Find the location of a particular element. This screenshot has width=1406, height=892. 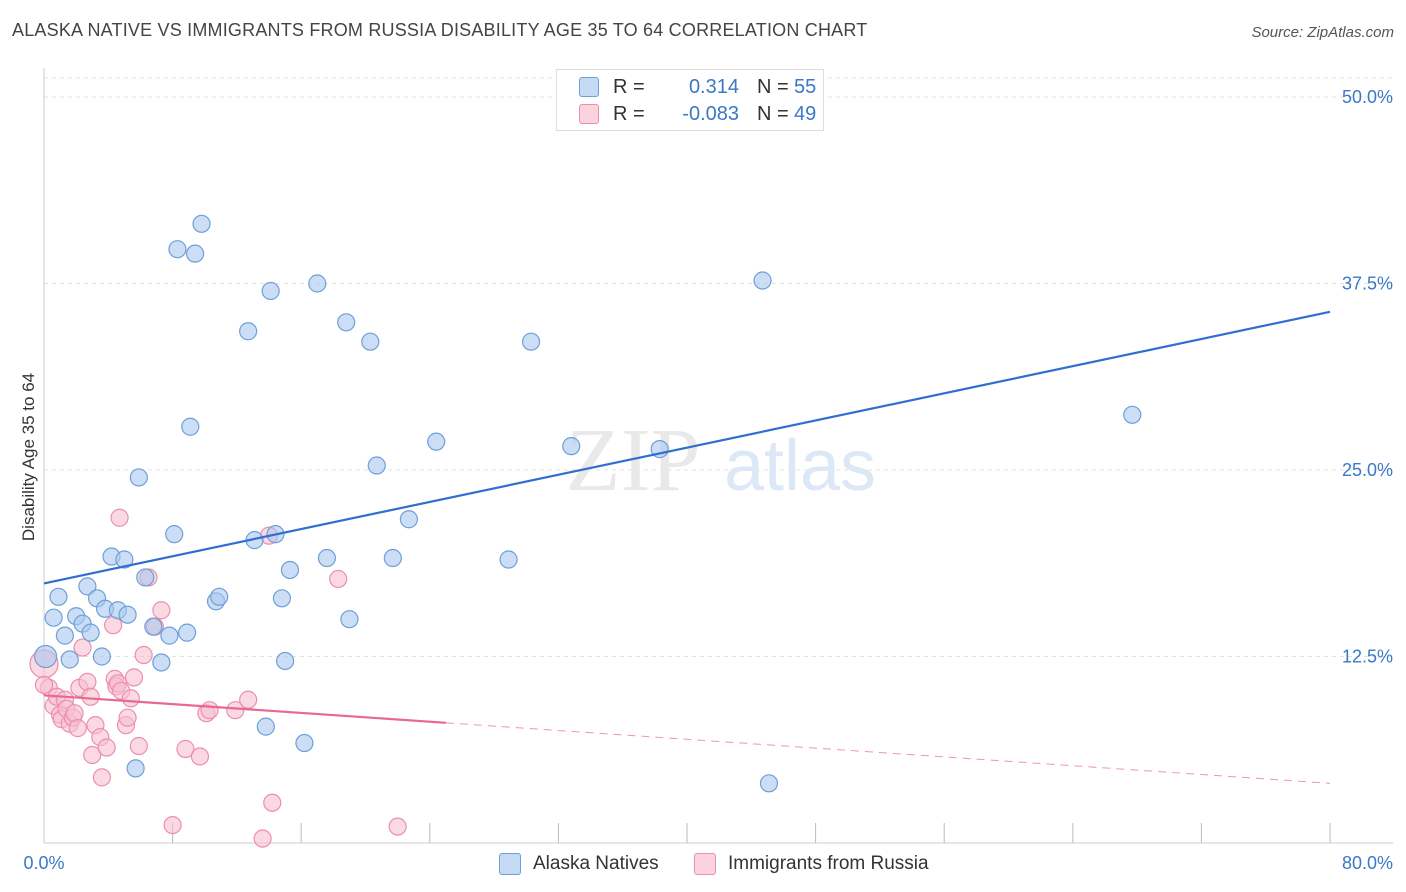

immigrants-from-russia-points is located at coordinates (218, 678).